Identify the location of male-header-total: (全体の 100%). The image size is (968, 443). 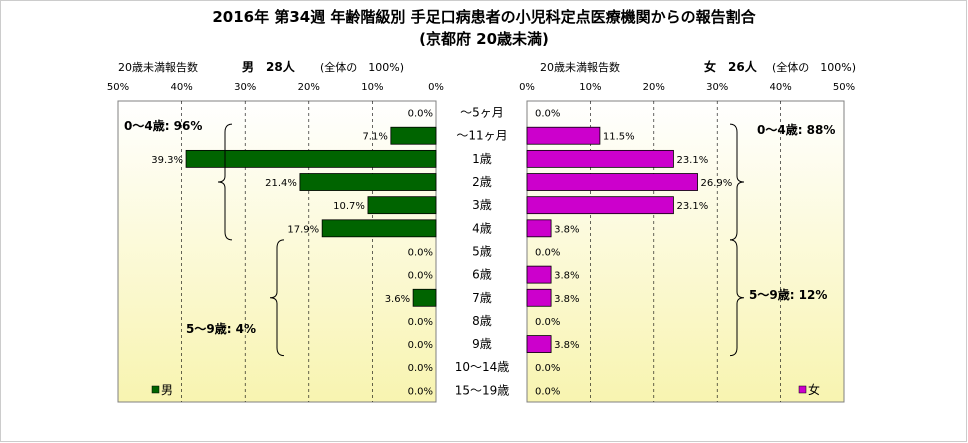
(362, 67).